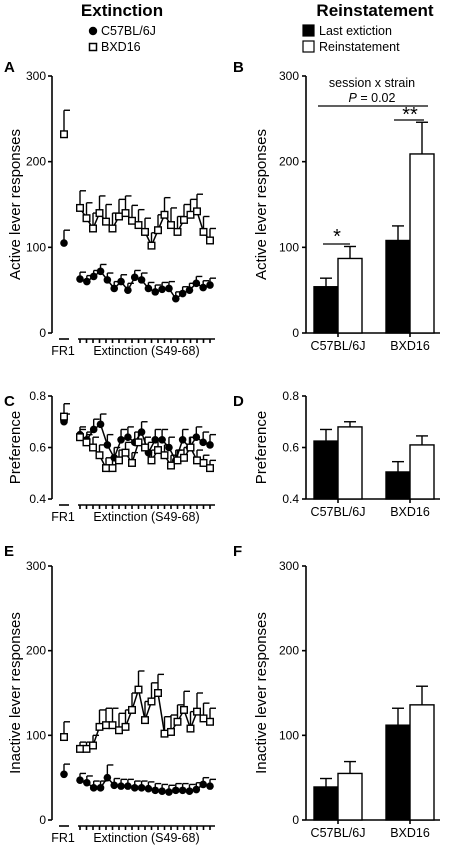 The height and width of the screenshot is (850, 451). I want to click on legend-label-c57bl: C57BL/6J, so click(128, 31).